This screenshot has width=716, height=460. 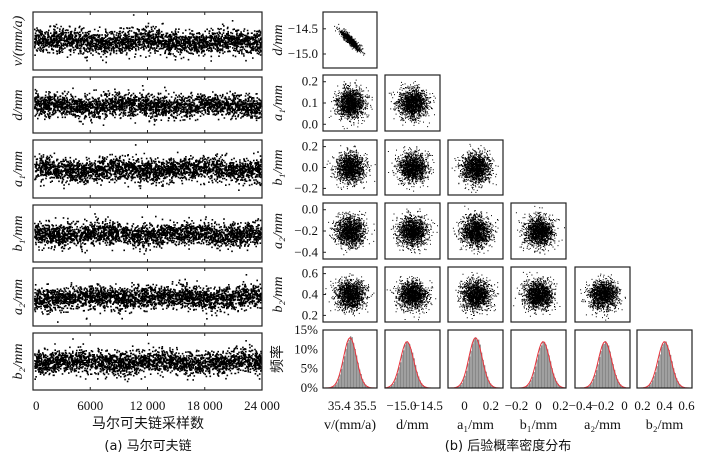 What do you see at coordinates (310, 123) in the screenshot?
I see `y-tick-label: 0.0` at bounding box center [310, 123].